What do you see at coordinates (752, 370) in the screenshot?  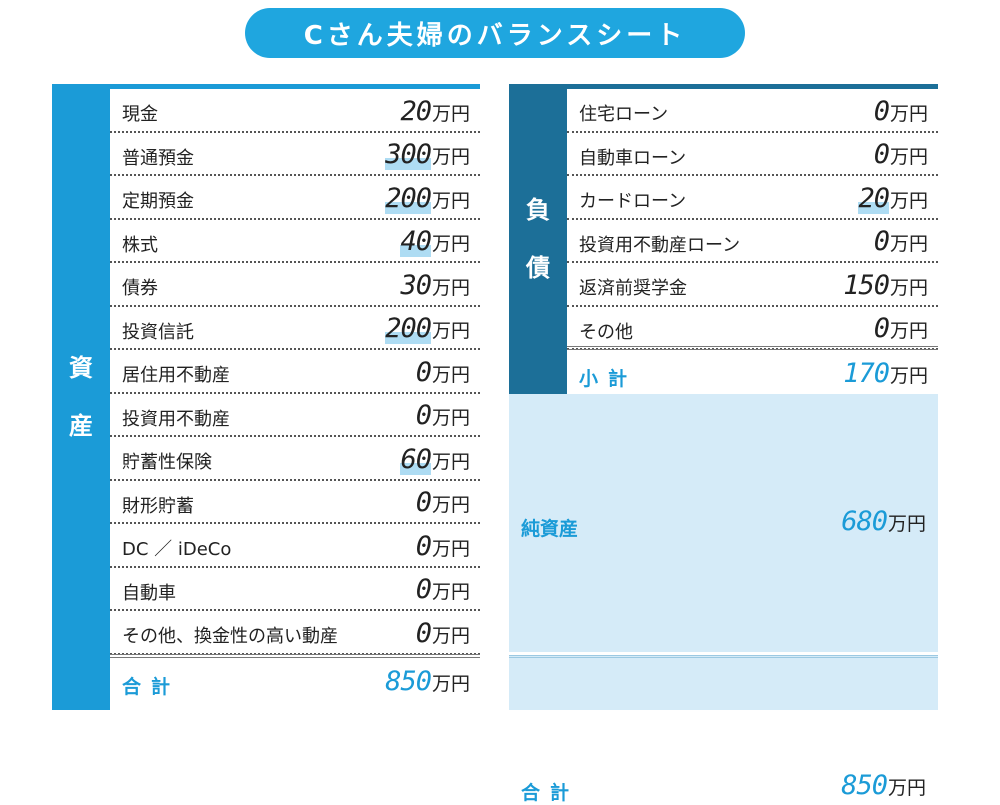 I see `liabilities-subtotal-row: 小計 170 万円` at bounding box center [752, 370].